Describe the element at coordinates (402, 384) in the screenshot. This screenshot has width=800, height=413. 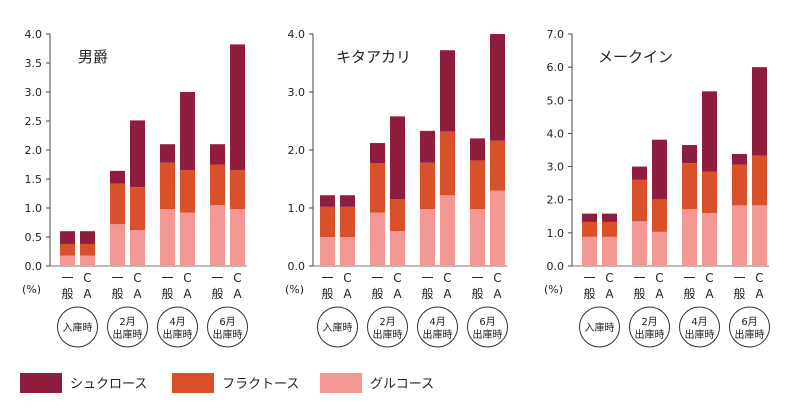
I see `legend-label: グルコース` at that location.